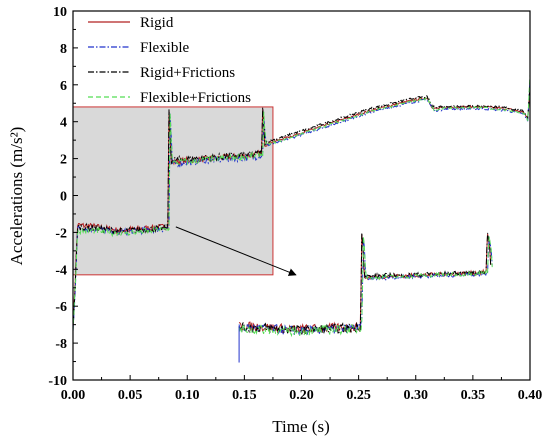 This screenshot has height=442, width=550. I want to click on y-tick-label: -2, so click(61, 233).